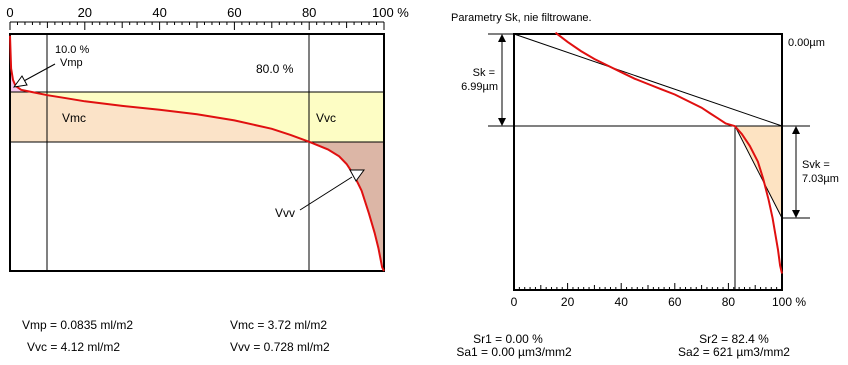 This screenshot has width=848, height=365. Describe the element at coordinates (622, 302) in the screenshot. I see `right-tick-label-40: 40` at that location.